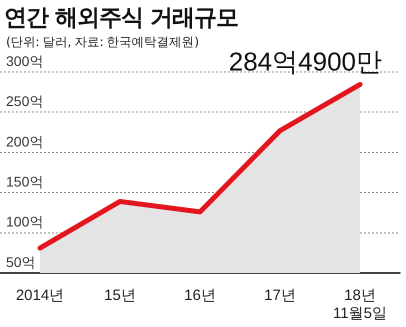  What do you see at coordinates (25, 60) in the screenshot?
I see `y-tick-label: 300억` at bounding box center [25, 60].